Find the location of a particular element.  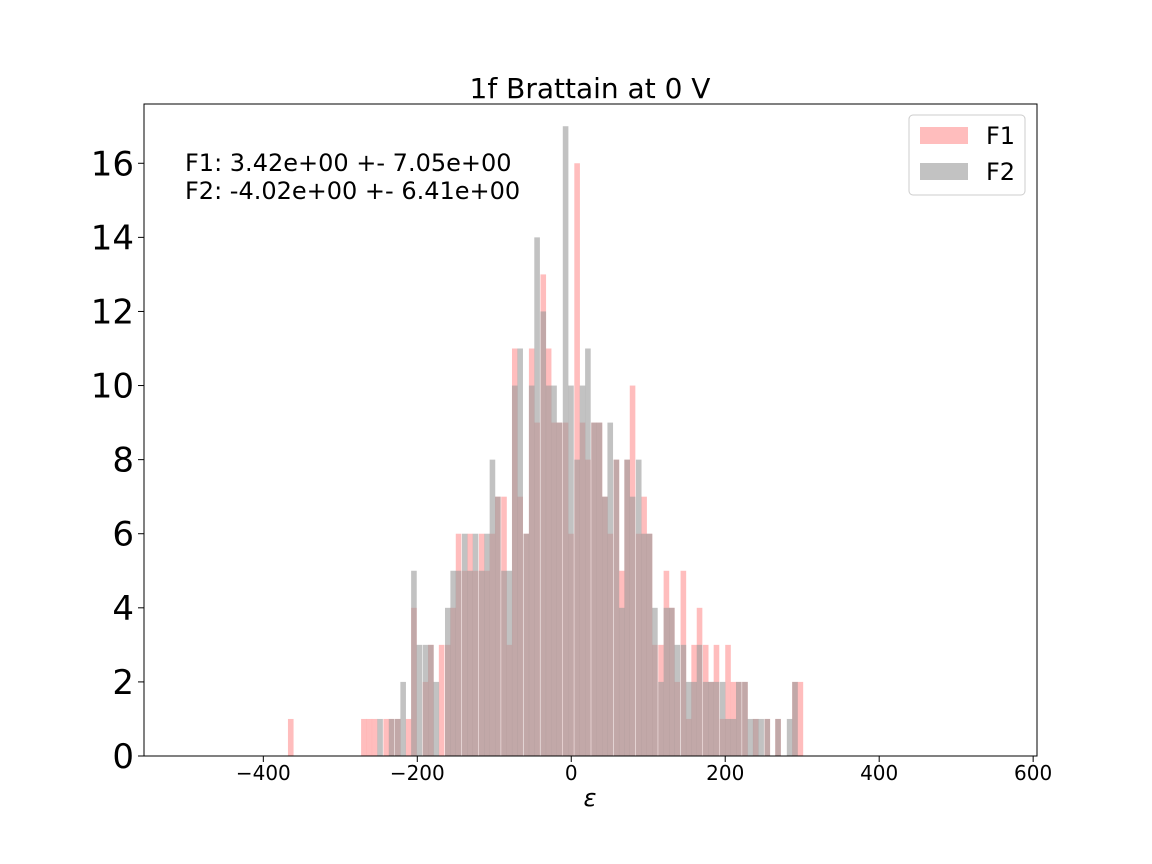

legend-swatch-f2 is located at coordinates (944, 171).